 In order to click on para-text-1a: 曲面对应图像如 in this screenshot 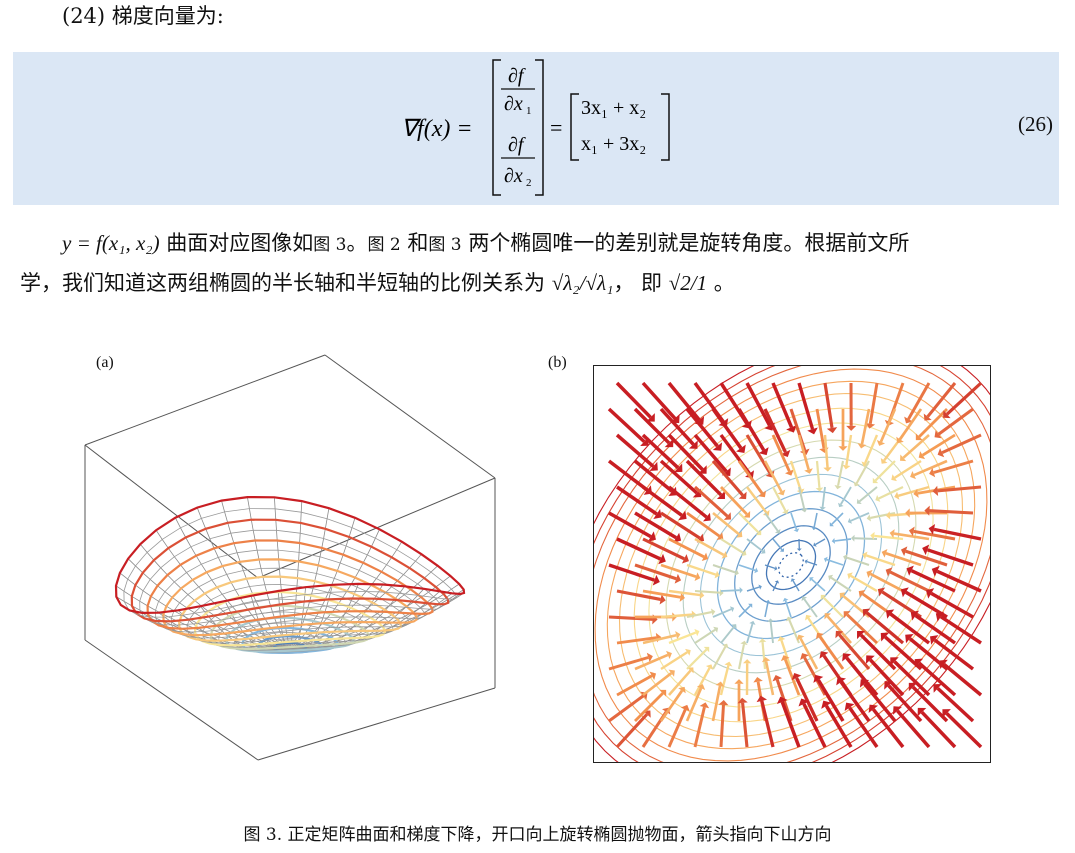, I will do `click(236, 243)`.